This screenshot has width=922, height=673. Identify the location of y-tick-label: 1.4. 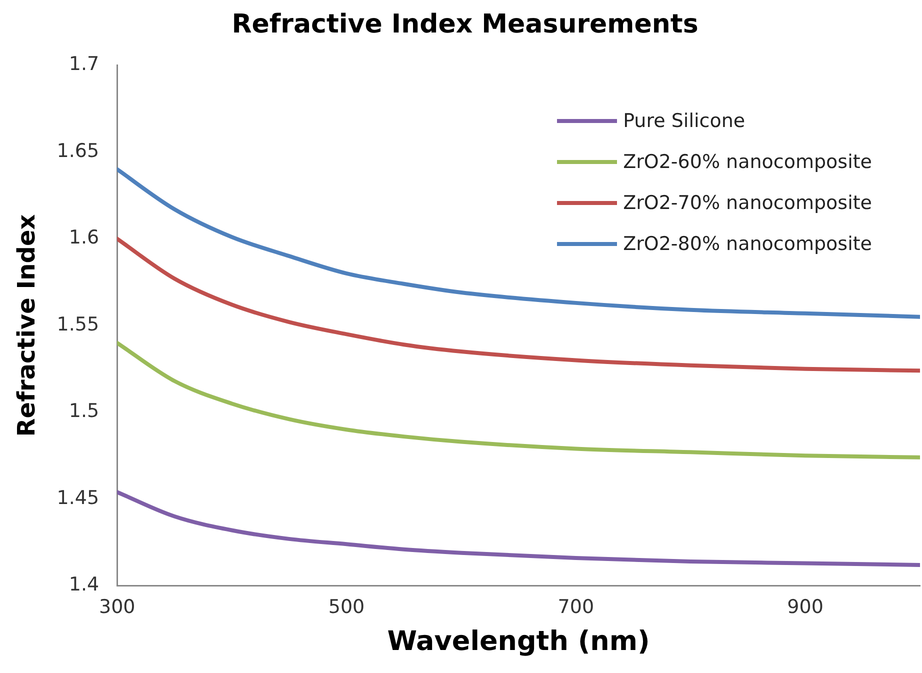
(84, 585).